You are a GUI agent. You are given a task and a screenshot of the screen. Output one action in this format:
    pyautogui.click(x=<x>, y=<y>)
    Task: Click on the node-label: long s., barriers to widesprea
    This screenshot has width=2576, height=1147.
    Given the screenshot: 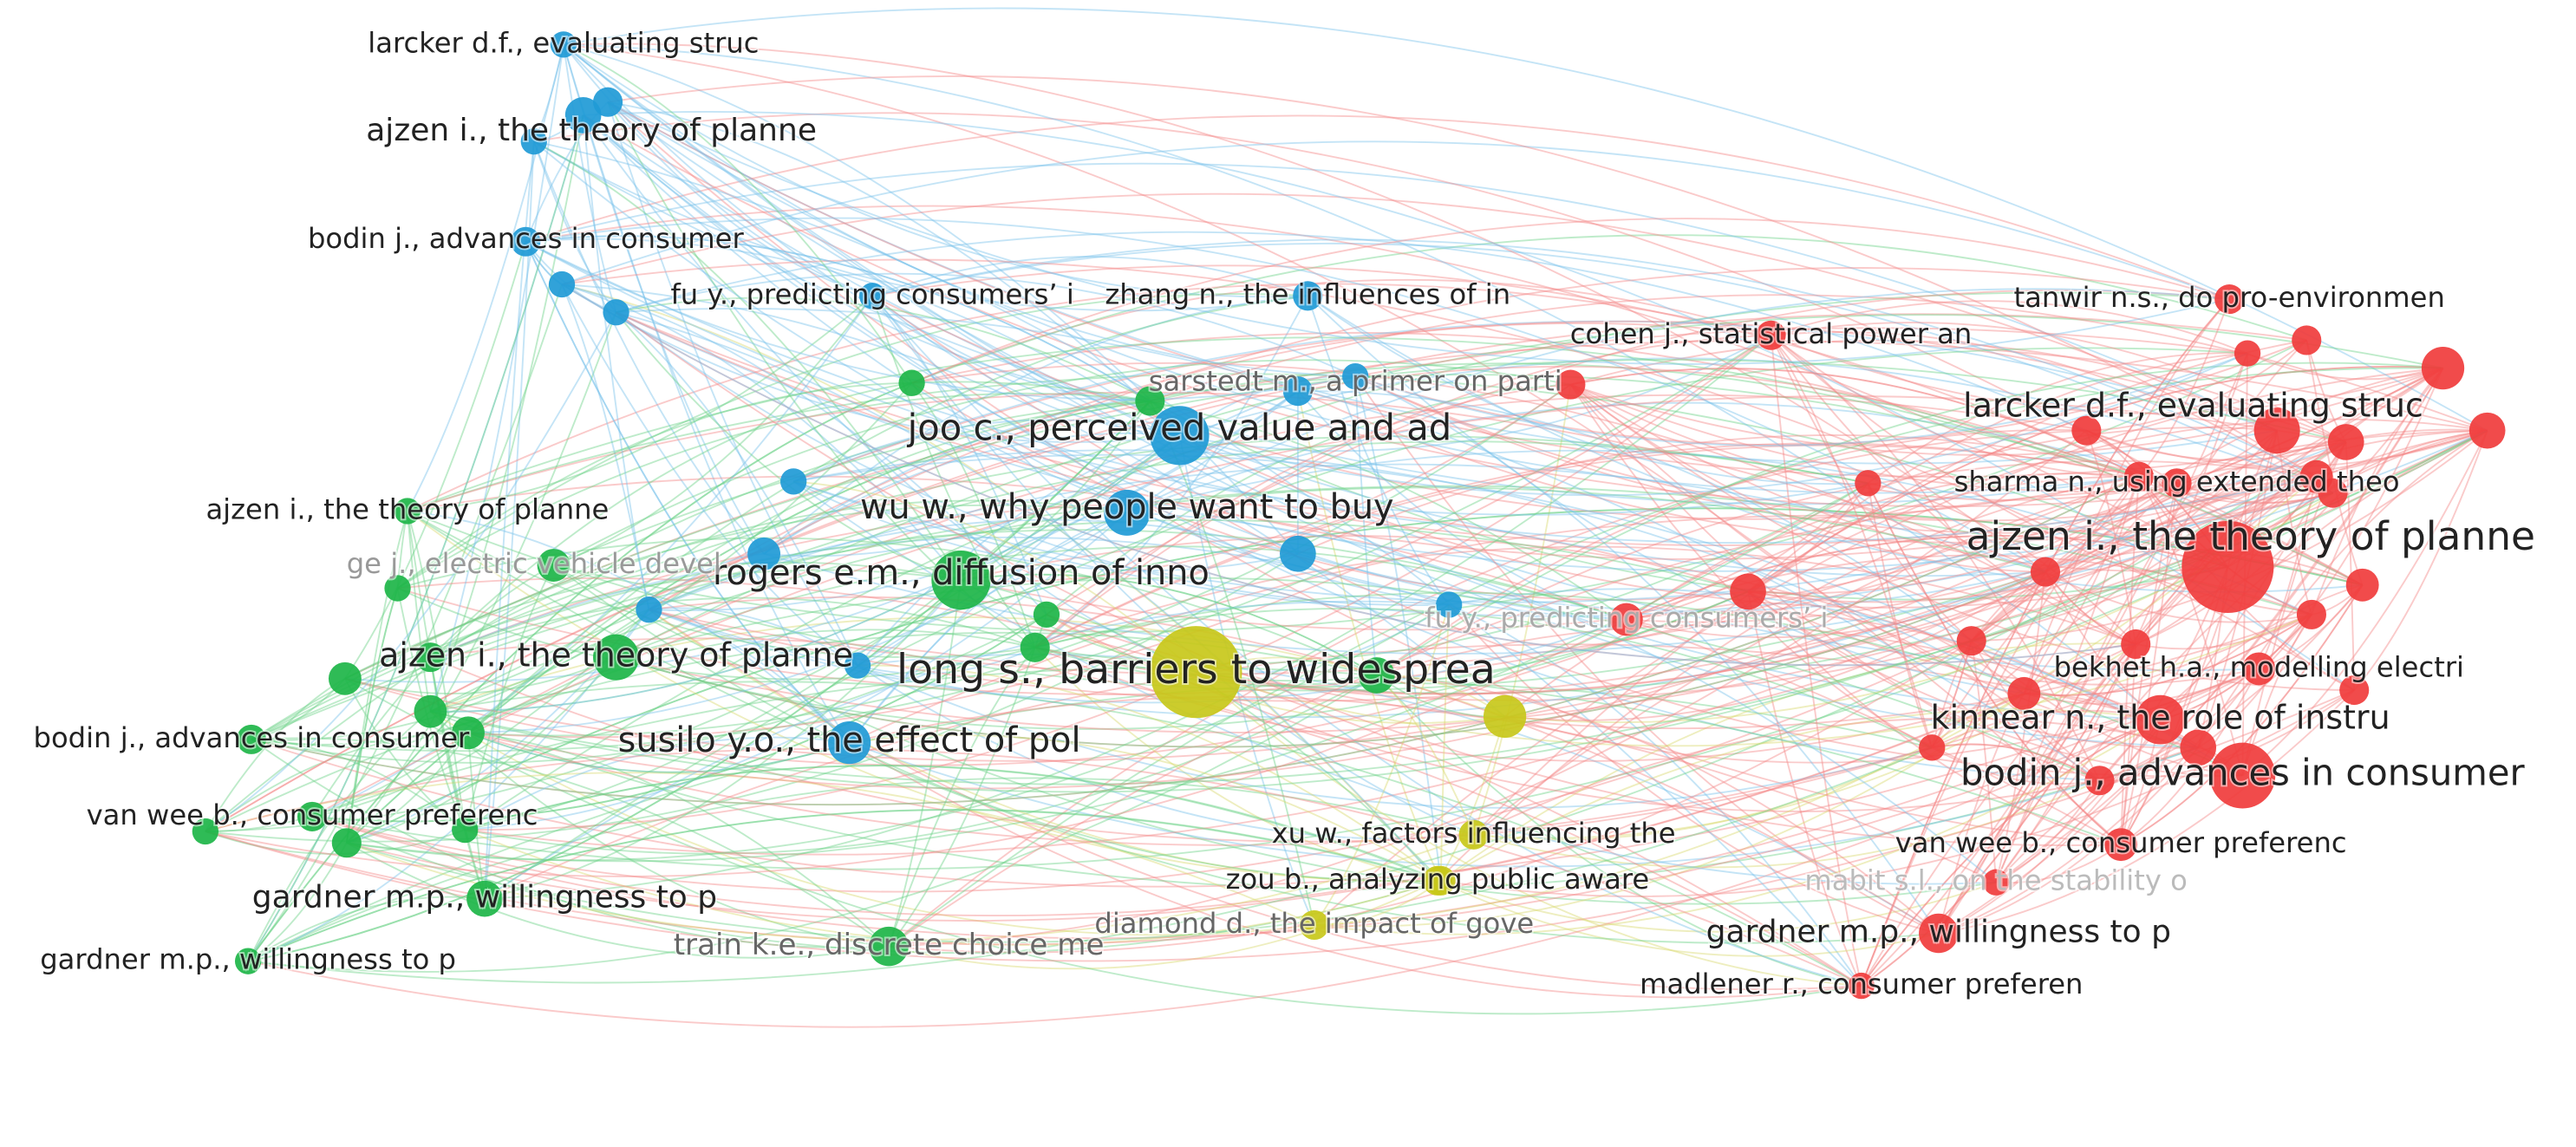 What is the action you would take?
    pyautogui.click(x=1197, y=670)
    